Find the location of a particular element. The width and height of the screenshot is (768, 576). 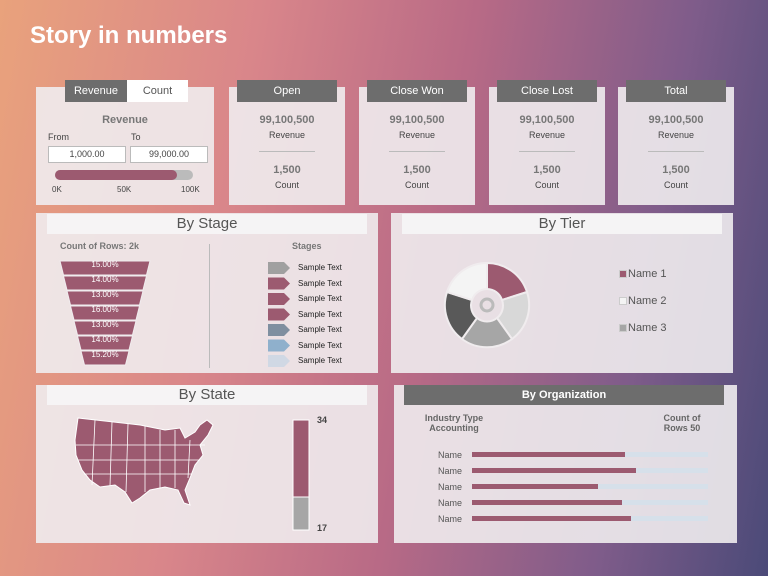

kpi-title: Open is located at coordinates (287, 91).